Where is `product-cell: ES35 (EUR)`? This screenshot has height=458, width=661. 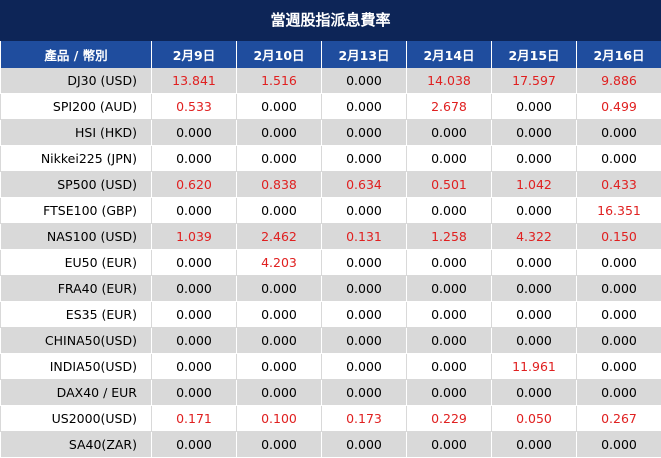
product-cell: ES35 (EUR) is located at coordinates (76, 314).